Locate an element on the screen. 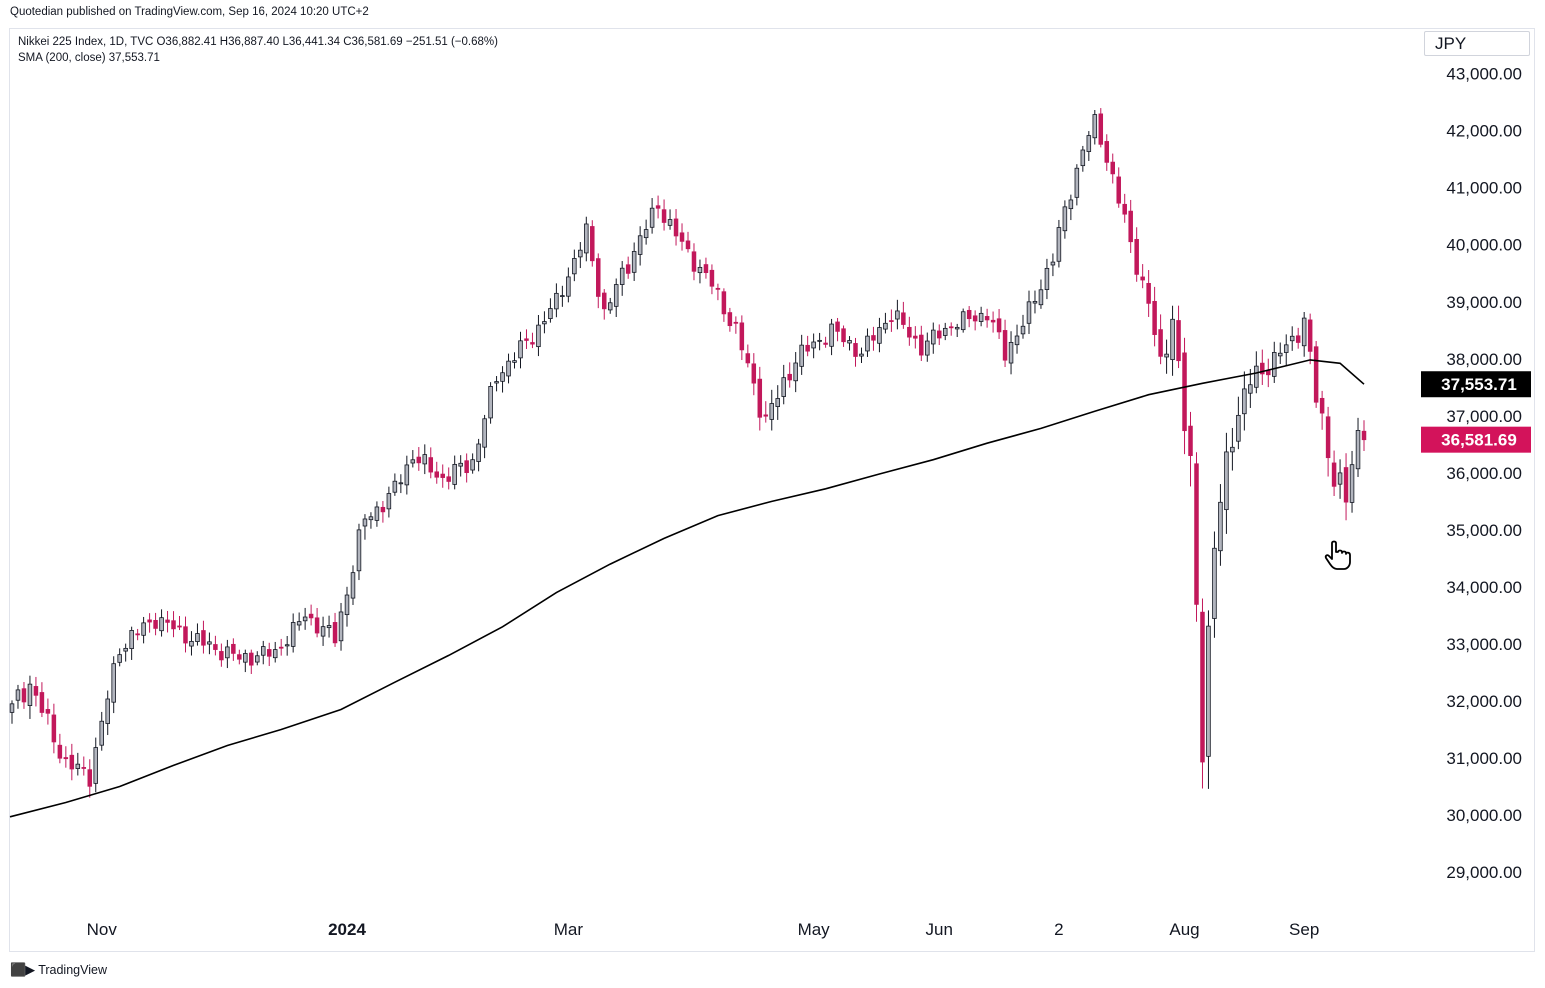  x-tick-label: May is located at coordinates (814, 929).